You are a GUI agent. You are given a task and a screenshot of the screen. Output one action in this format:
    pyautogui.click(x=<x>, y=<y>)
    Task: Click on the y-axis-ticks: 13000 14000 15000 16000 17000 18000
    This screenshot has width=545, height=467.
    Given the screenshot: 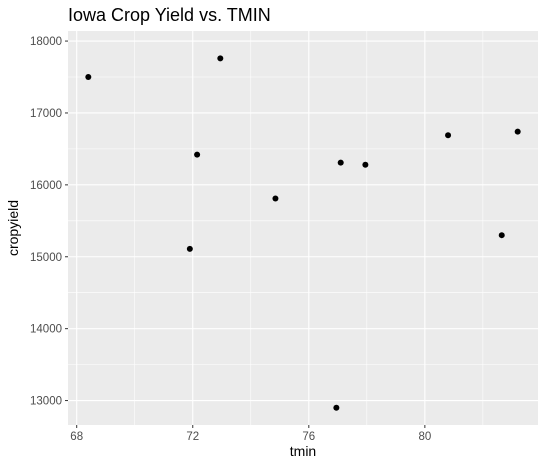 What is the action you would take?
    pyautogui.click(x=49, y=222)
    